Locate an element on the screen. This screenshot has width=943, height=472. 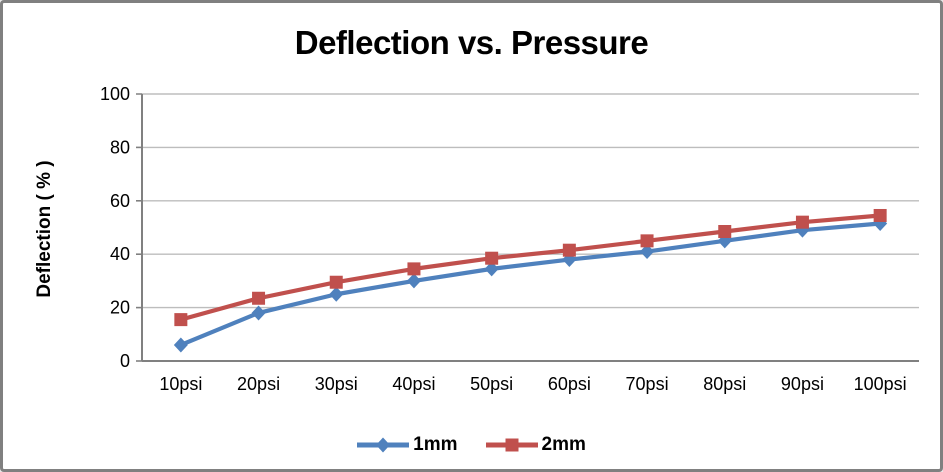
x-tick-label: 90psi is located at coordinates (802, 384).